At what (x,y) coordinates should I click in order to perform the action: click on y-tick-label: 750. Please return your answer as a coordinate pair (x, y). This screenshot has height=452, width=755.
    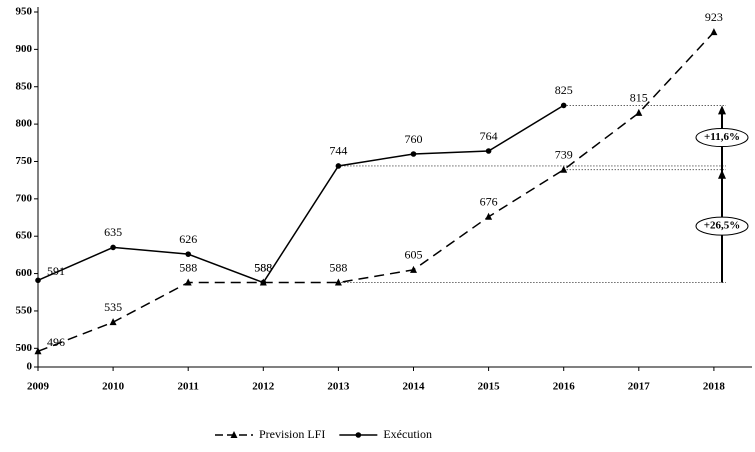
    Looking at the image, I should click on (24, 161).